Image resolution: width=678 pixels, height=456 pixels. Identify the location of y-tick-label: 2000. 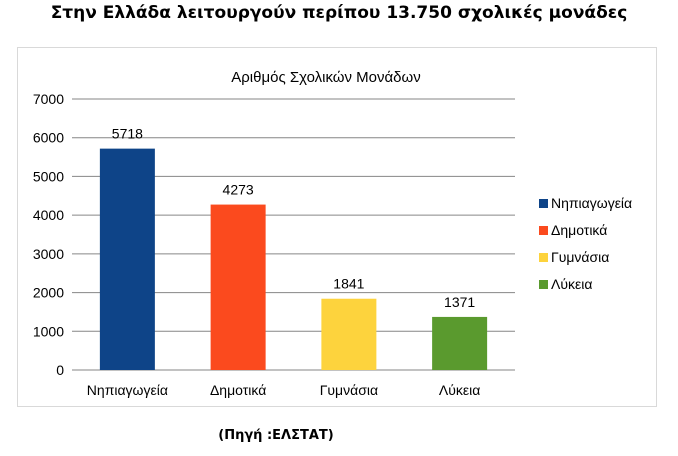
(48, 293).